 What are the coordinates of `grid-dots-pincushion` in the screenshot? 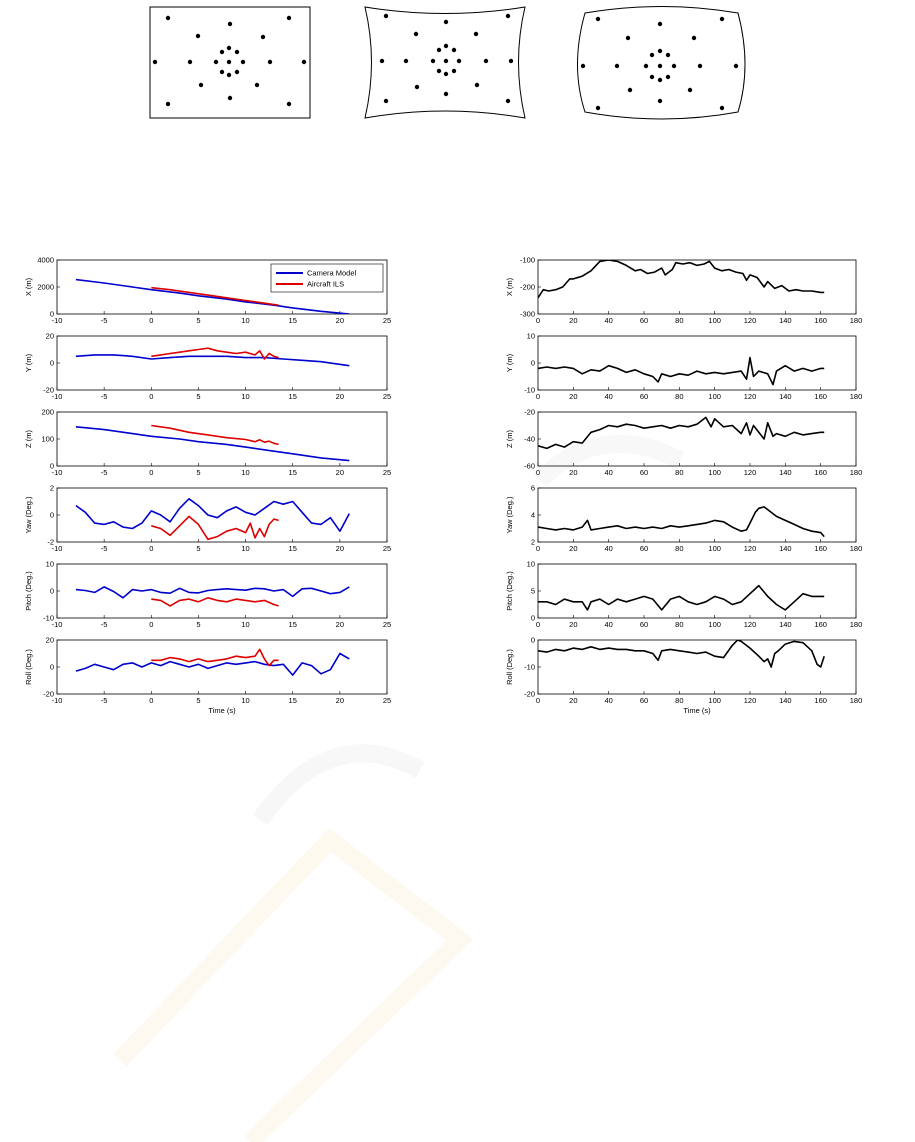 It's located at (446, 58).